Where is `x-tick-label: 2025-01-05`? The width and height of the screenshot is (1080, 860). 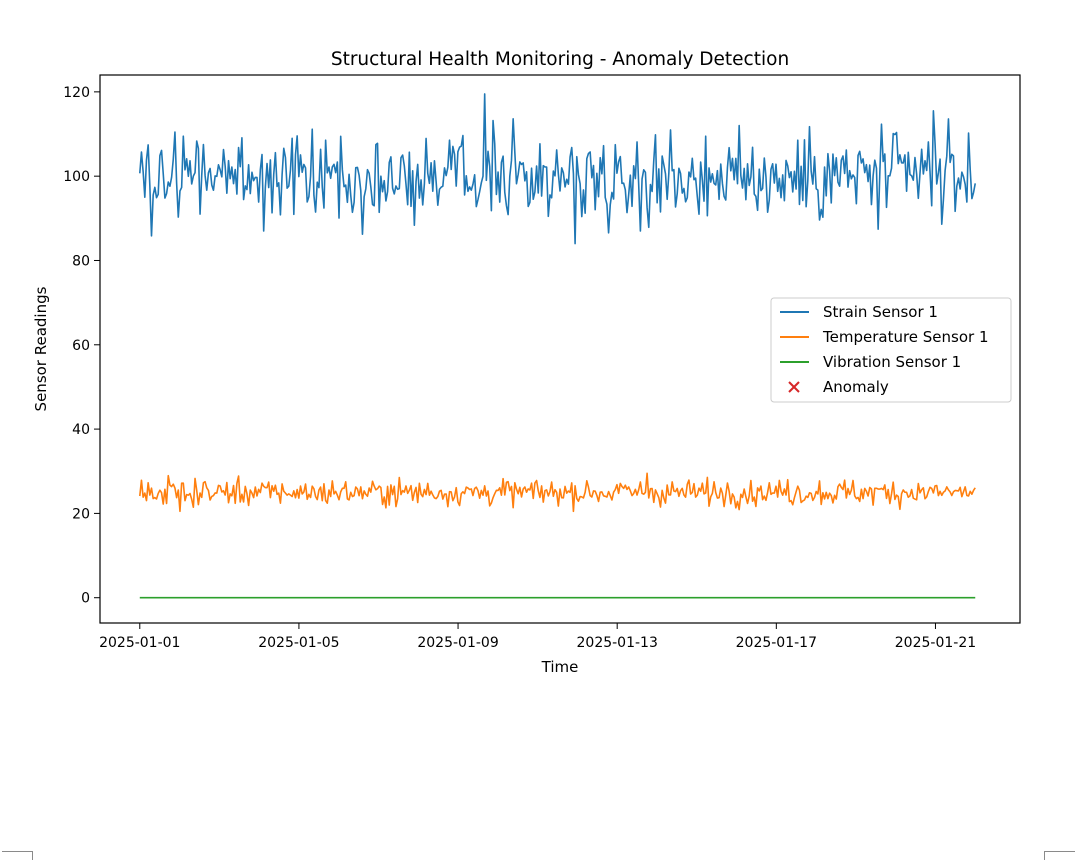
x-tick-label: 2025-01-05 is located at coordinates (298, 643).